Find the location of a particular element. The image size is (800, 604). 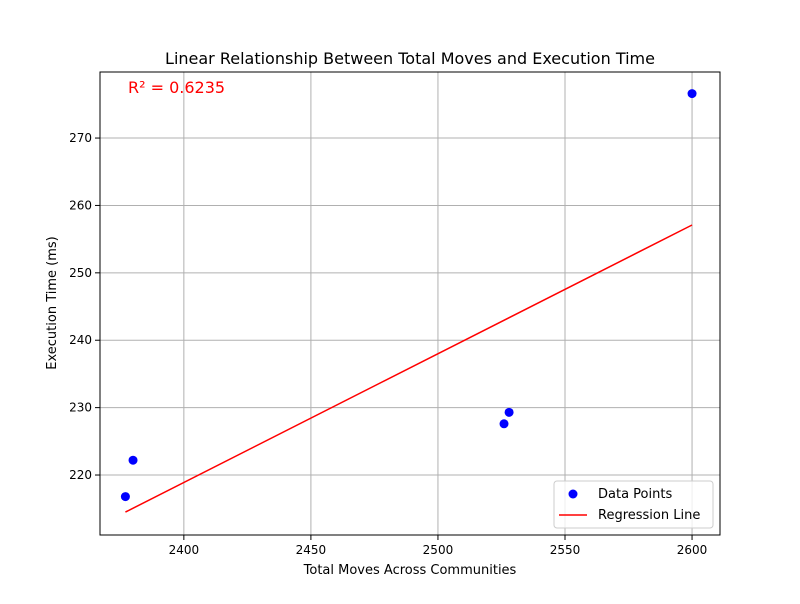

y-tick-label: 230 is located at coordinates (80, 408).